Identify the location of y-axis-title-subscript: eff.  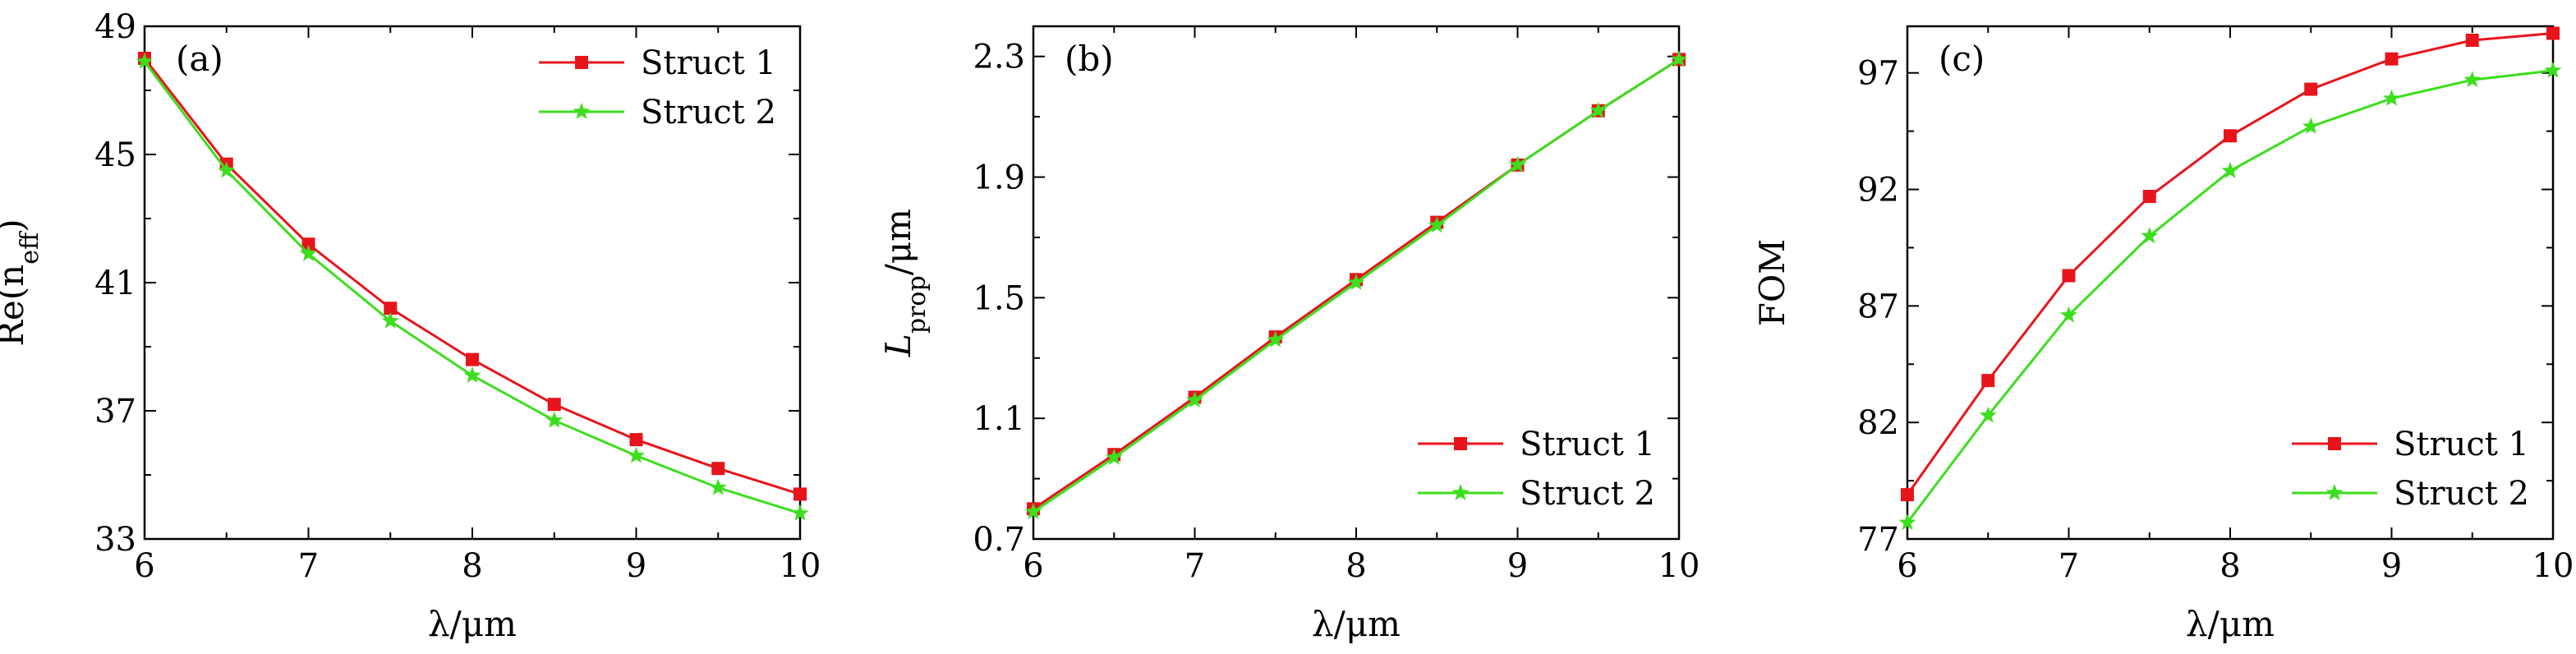
(30, 248).